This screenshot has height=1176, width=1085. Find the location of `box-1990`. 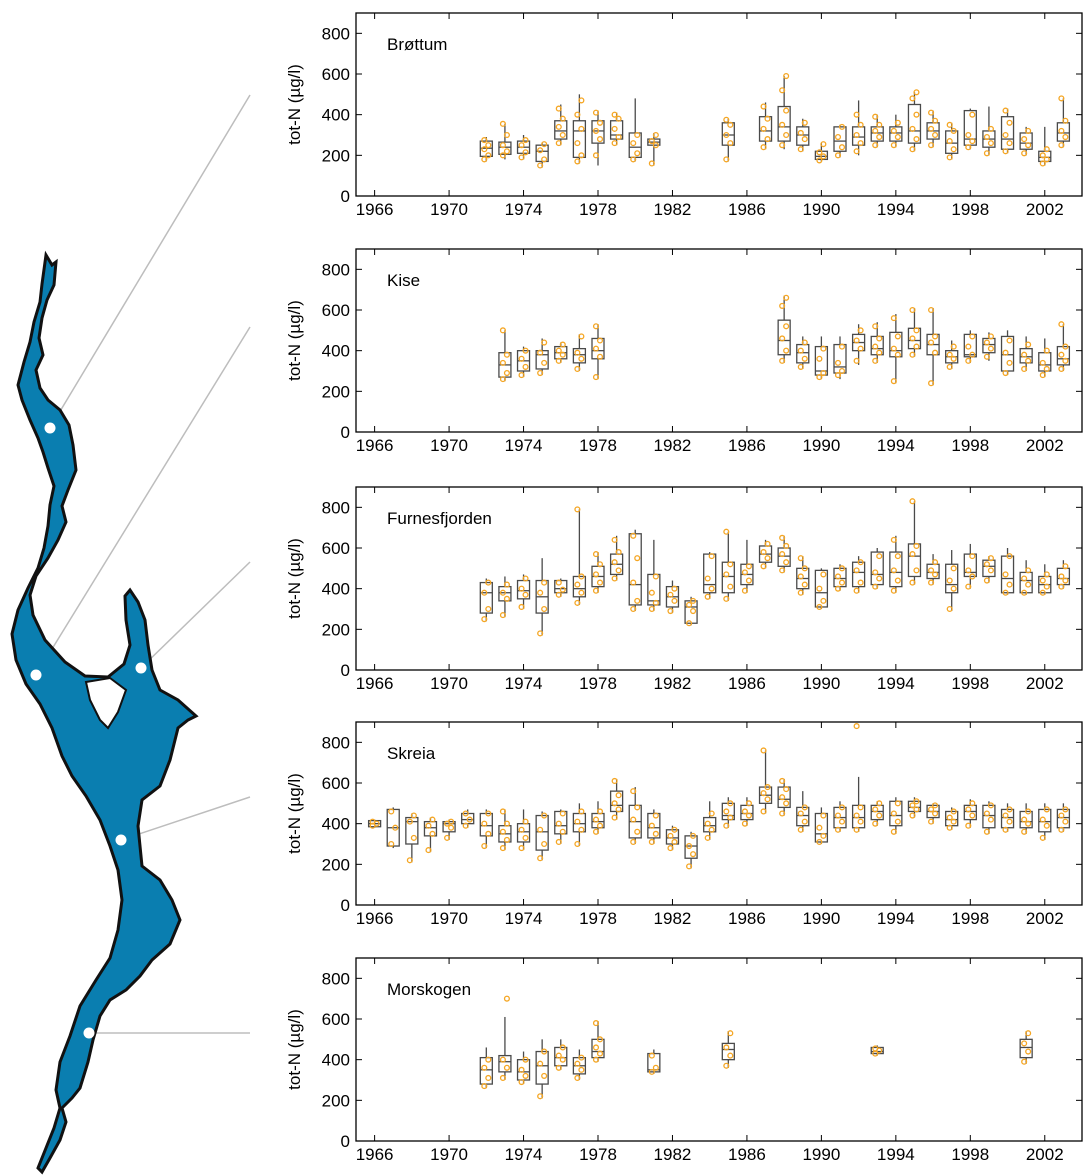

box-1990 is located at coordinates (821, 152).